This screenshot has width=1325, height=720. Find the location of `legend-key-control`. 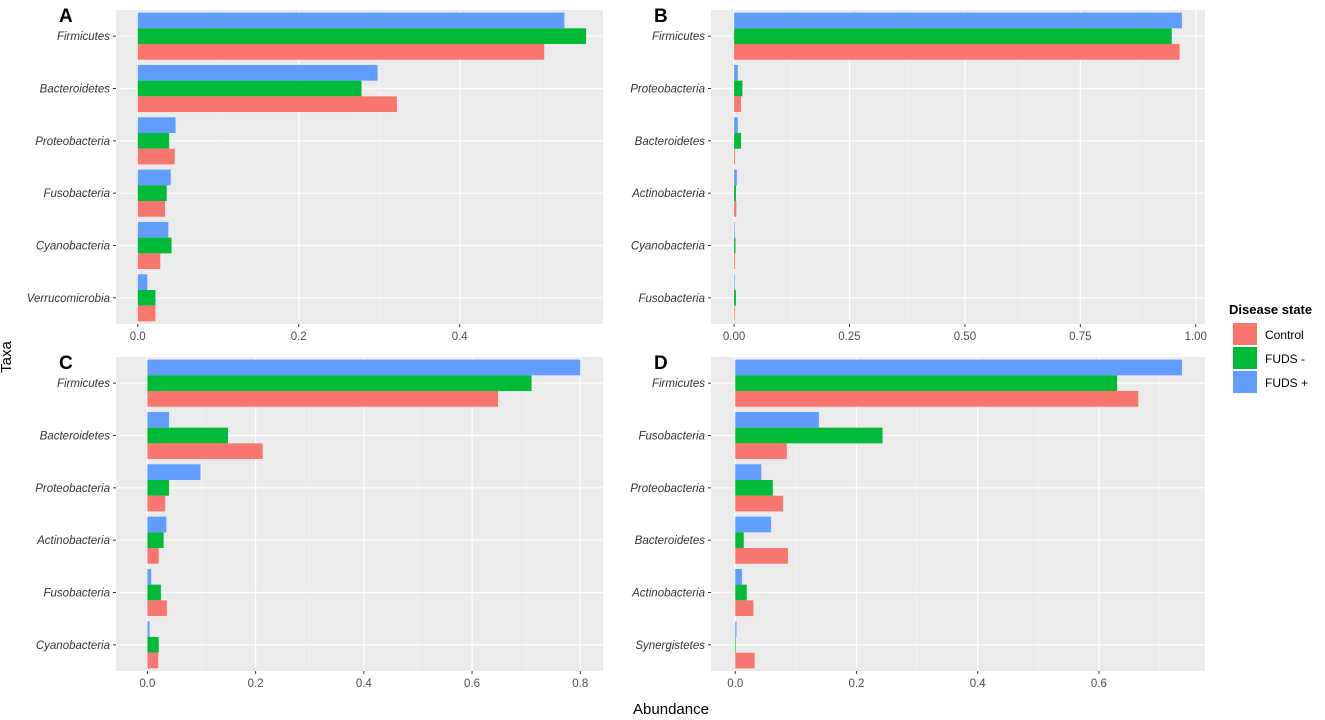

legend-key-control is located at coordinates (1245, 334).